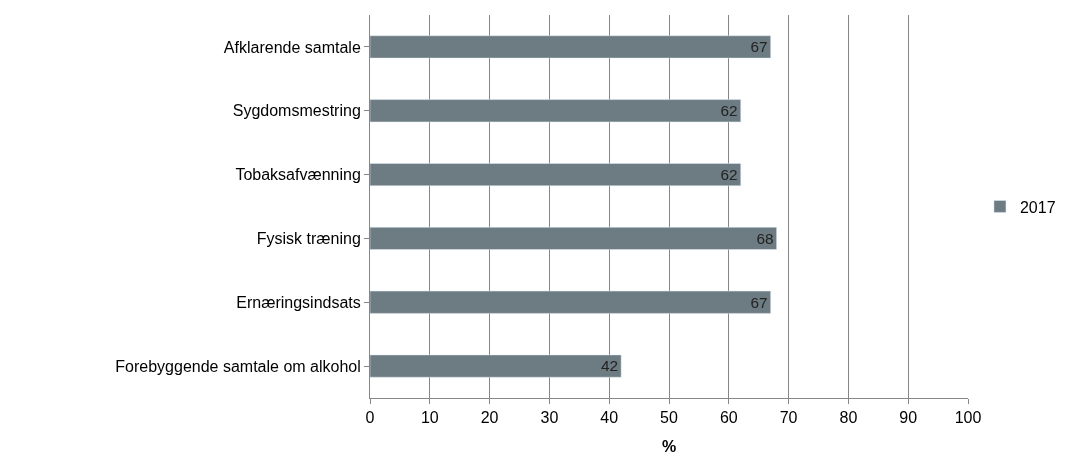 This screenshot has width=1079, height=476. I want to click on x-tick-label: 60, so click(728, 418).